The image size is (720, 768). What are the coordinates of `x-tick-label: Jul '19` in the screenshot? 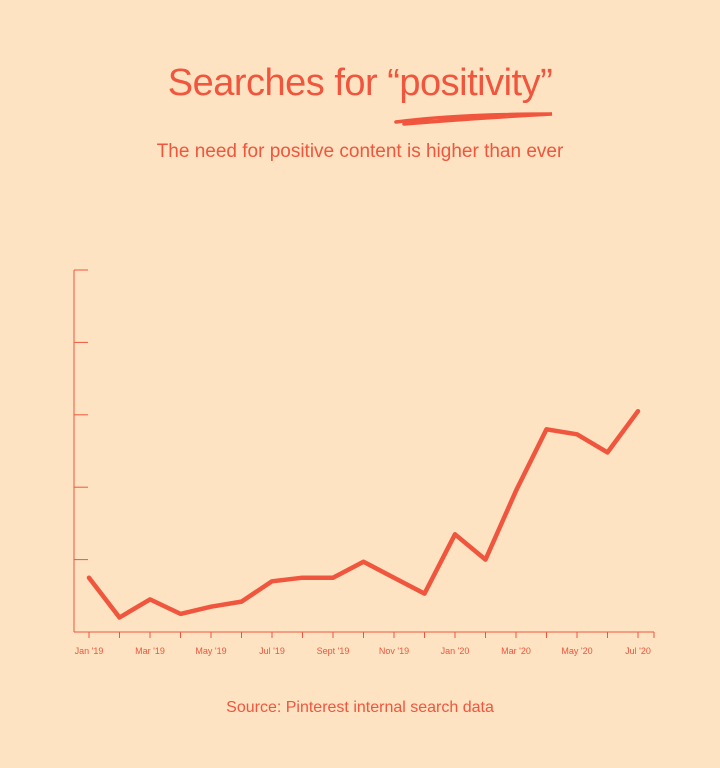 It's located at (272, 651).